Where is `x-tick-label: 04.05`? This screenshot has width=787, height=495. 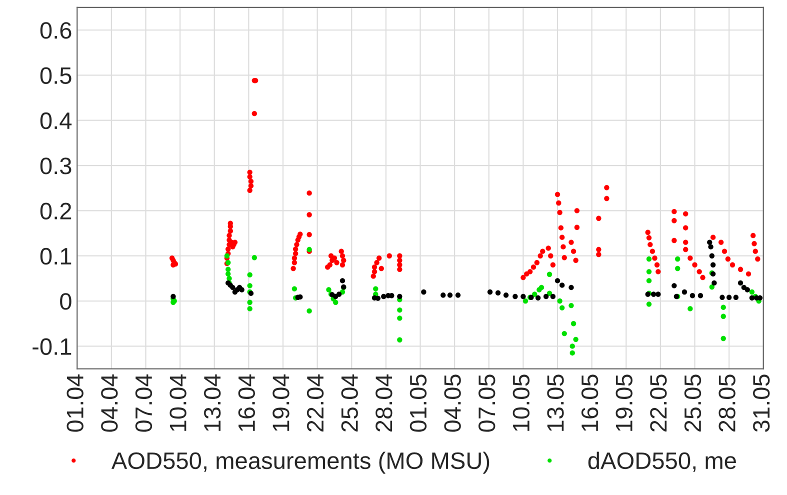
x-tick-label: 04.05 is located at coordinates (452, 403).